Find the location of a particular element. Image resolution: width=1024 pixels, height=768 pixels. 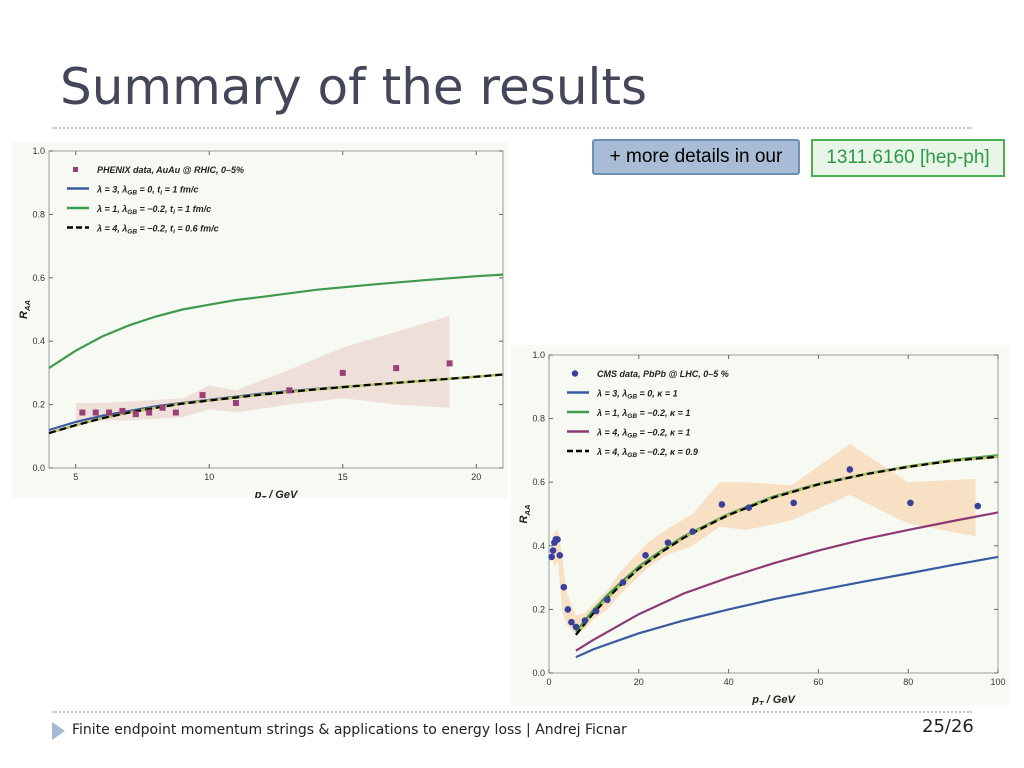

legend-label-series: λ = 4, λGB = −0.2, κ = 0.9 is located at coordinates (647, 453).